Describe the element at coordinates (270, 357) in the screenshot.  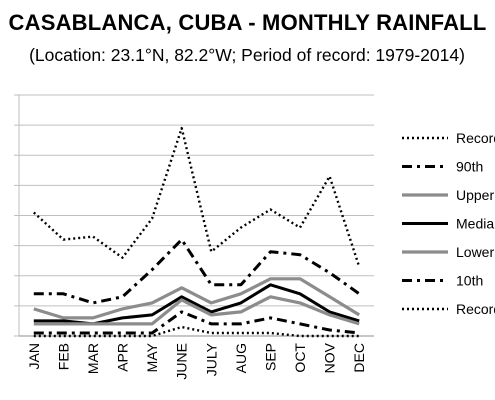
I see `x-tick-label: SEP` at that location.